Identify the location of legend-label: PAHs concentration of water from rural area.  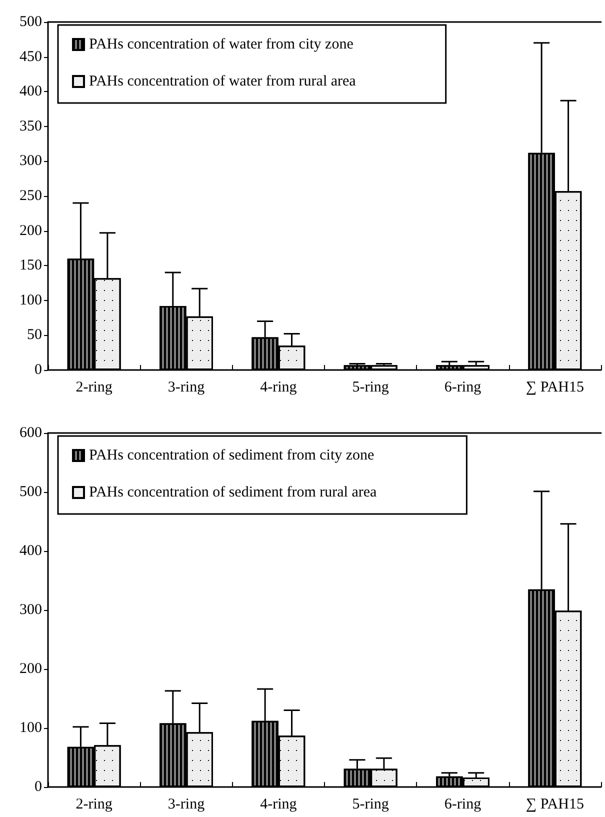
(222, 82).